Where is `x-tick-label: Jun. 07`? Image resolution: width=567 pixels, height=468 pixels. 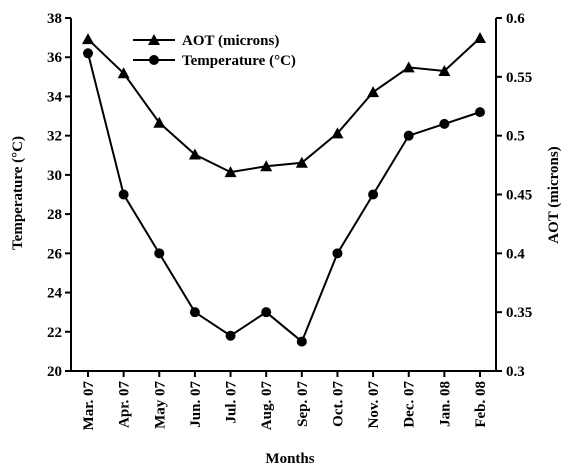
x-tick-label: Jun. 07 is located at coordinates (196, 404).